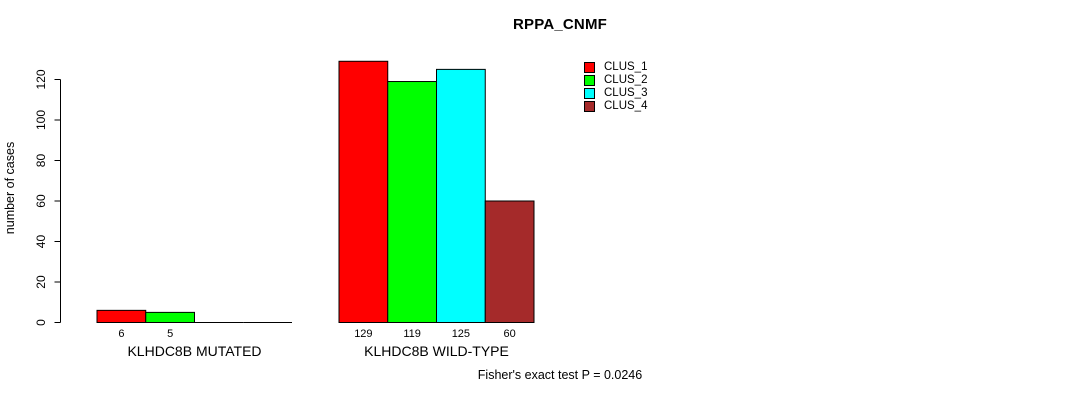 This screenshot has width=1090, height=400. I want to click on legend-item-clus_1: CLUS_1, so click(615, 67).